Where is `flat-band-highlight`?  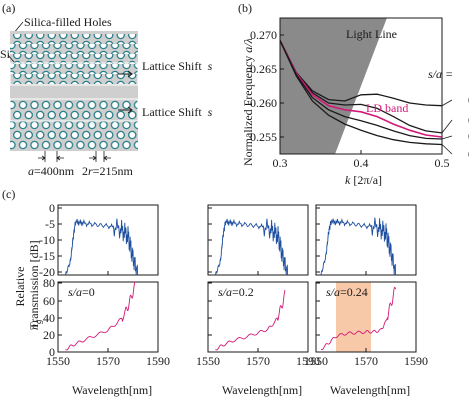 flat-band-highlight is located at coordinates (353, 317).